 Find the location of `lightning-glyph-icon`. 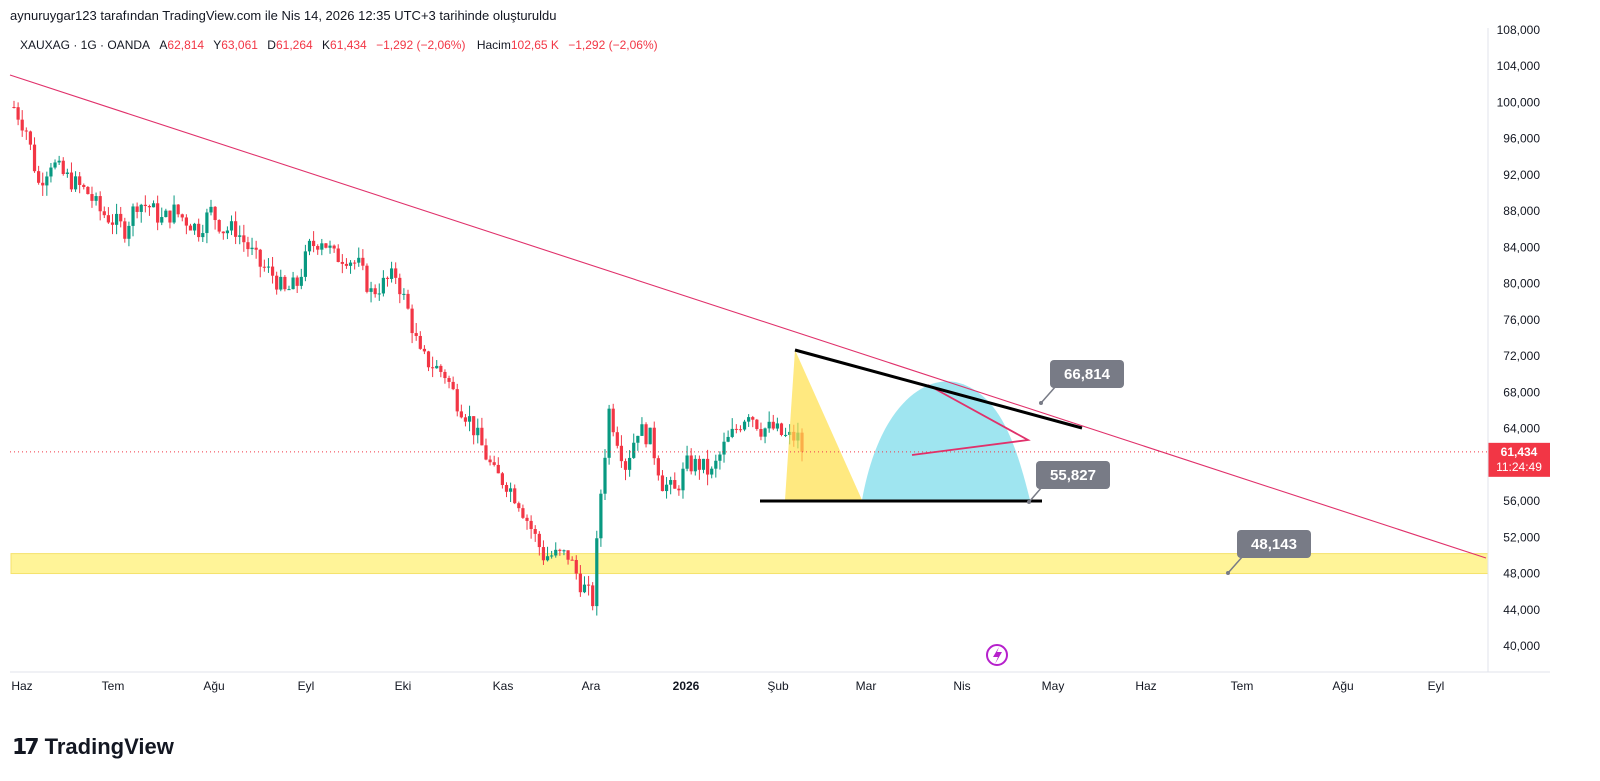

lightning-glyph-icon is located at coordinates (997, 655).